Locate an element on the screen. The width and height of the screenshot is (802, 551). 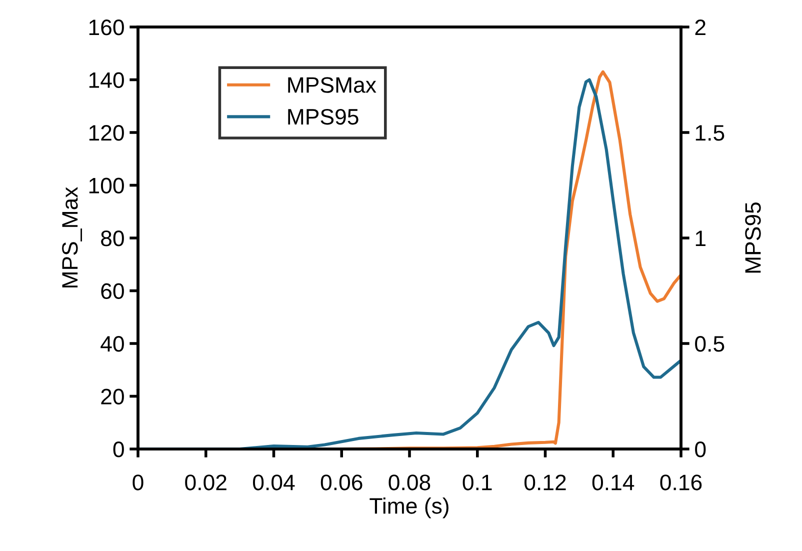
x-tick-label: 0.16 is located at coordinates (681, 482).